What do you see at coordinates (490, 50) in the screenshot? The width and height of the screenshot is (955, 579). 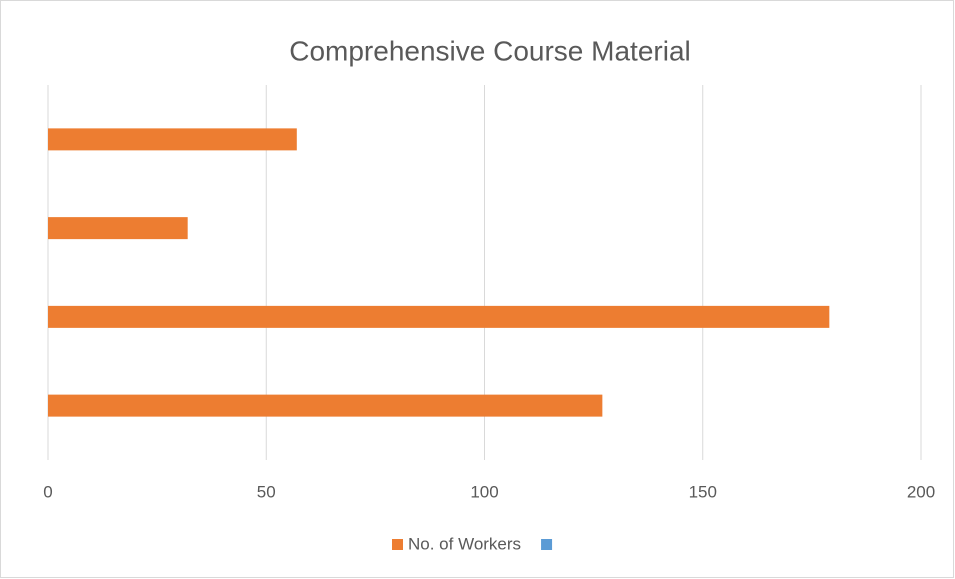 I see `chart-title: Comprehensive Course Material` at bounding box center [490, 50].